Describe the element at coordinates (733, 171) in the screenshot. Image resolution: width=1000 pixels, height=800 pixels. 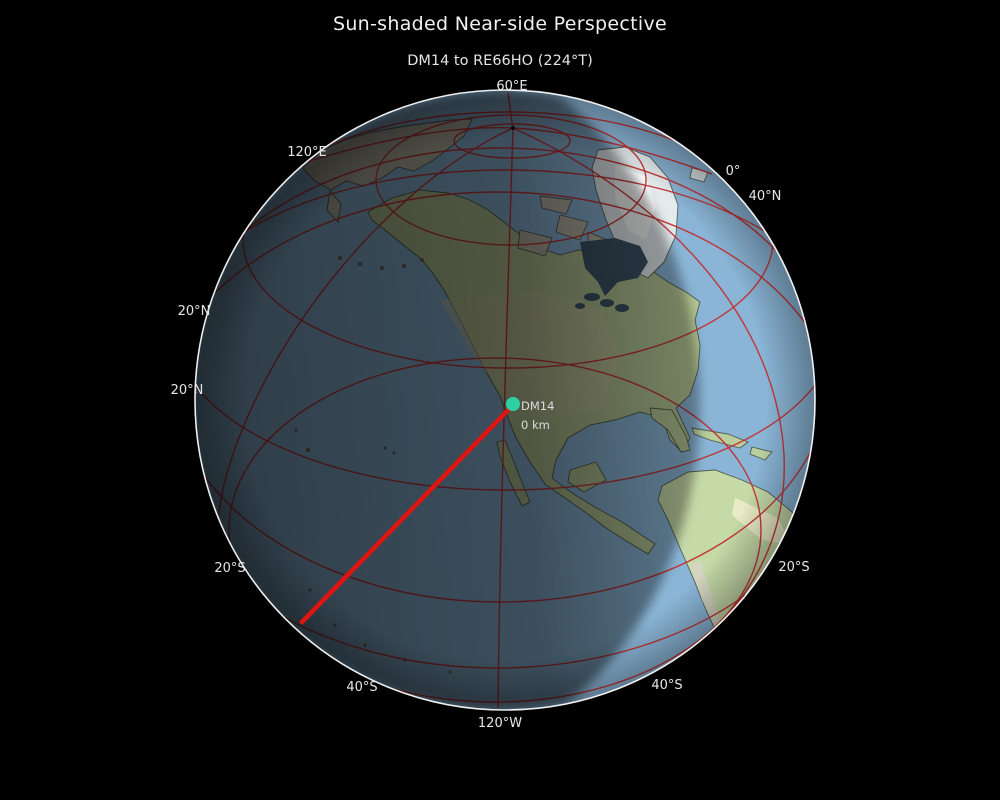
I see `graticule-label-0deg: 0°` at that location.